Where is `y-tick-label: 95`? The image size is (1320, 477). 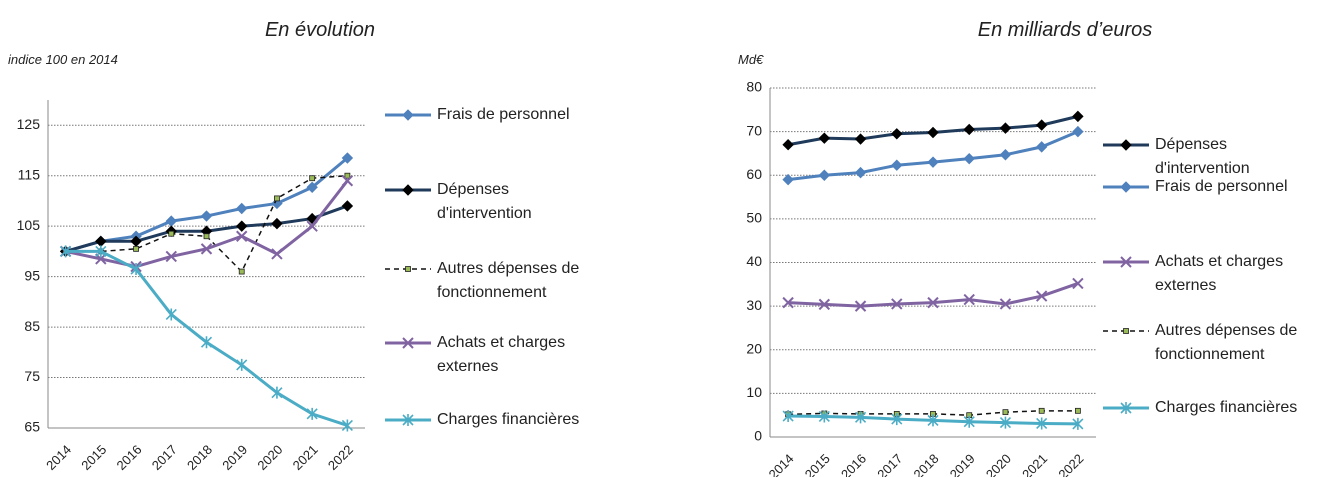
y-tick-label: 95 is located at coordinates (32, 275).